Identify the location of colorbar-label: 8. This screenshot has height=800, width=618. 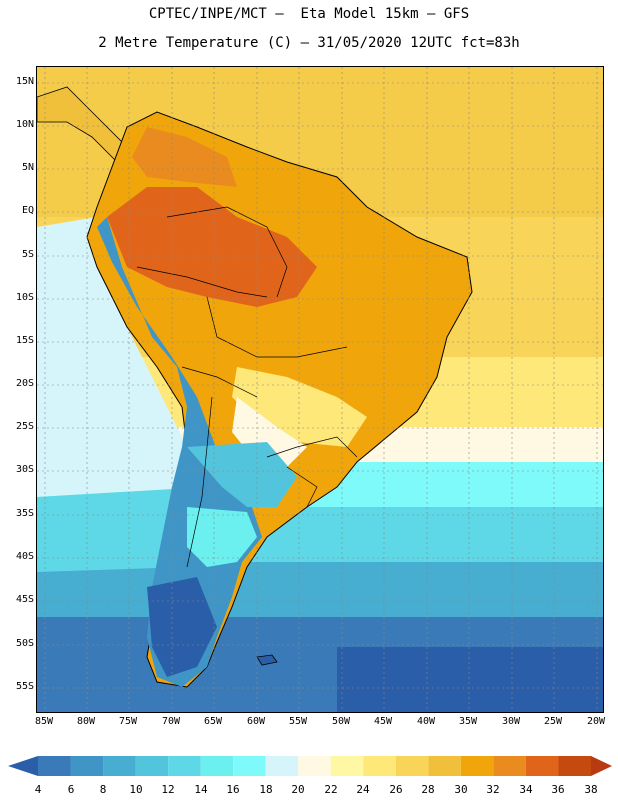
(103, 789).